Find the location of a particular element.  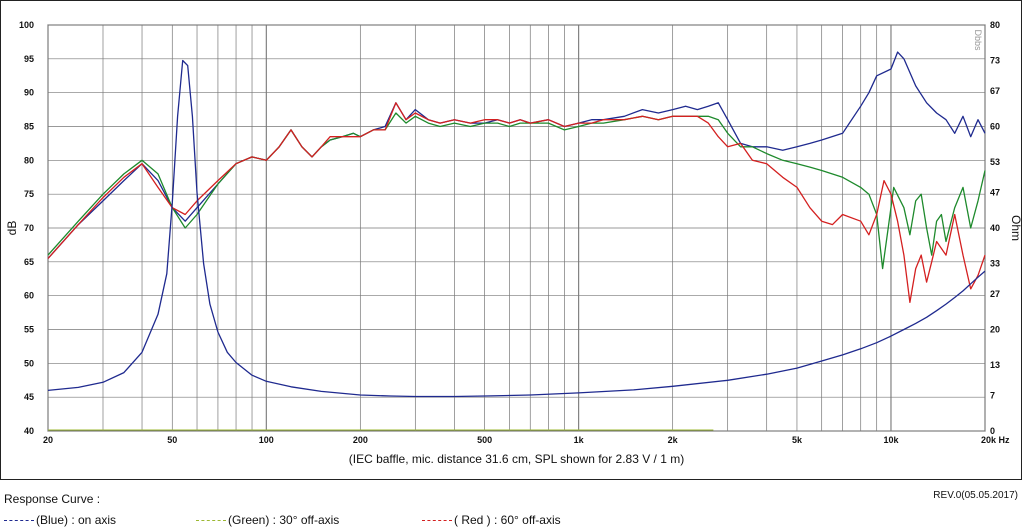

legend-line-green is located at coordinates (211, 521).